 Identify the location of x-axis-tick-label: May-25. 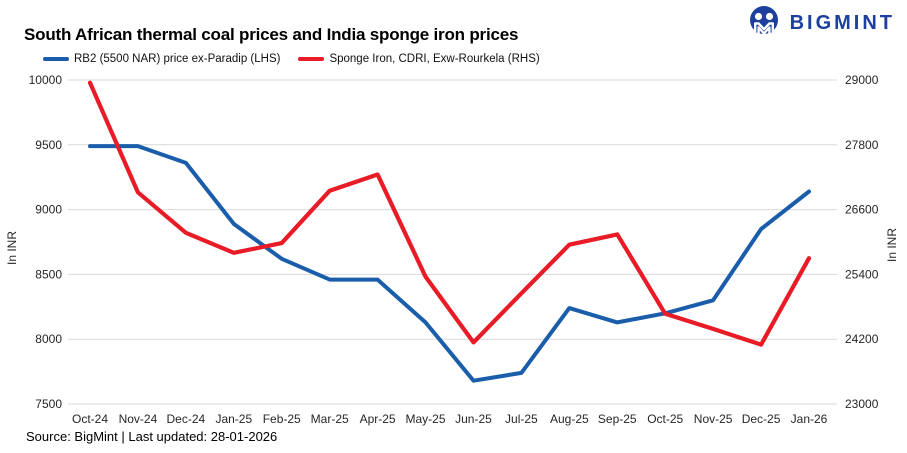
(426, 419).